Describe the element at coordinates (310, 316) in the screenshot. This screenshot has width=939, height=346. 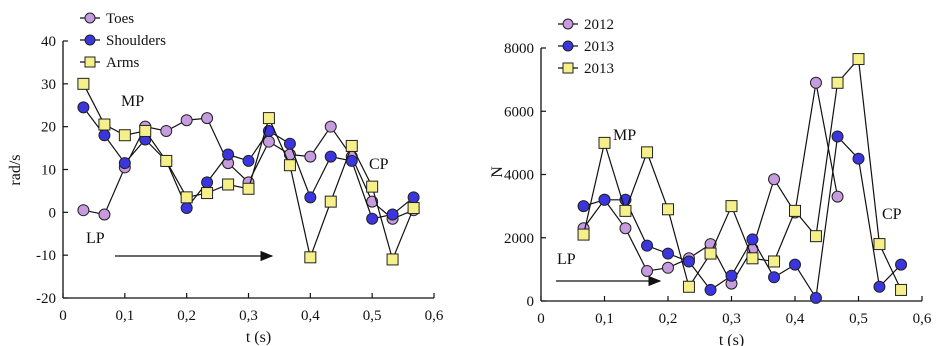
I see `x-tick-label: 0,4` at that location.